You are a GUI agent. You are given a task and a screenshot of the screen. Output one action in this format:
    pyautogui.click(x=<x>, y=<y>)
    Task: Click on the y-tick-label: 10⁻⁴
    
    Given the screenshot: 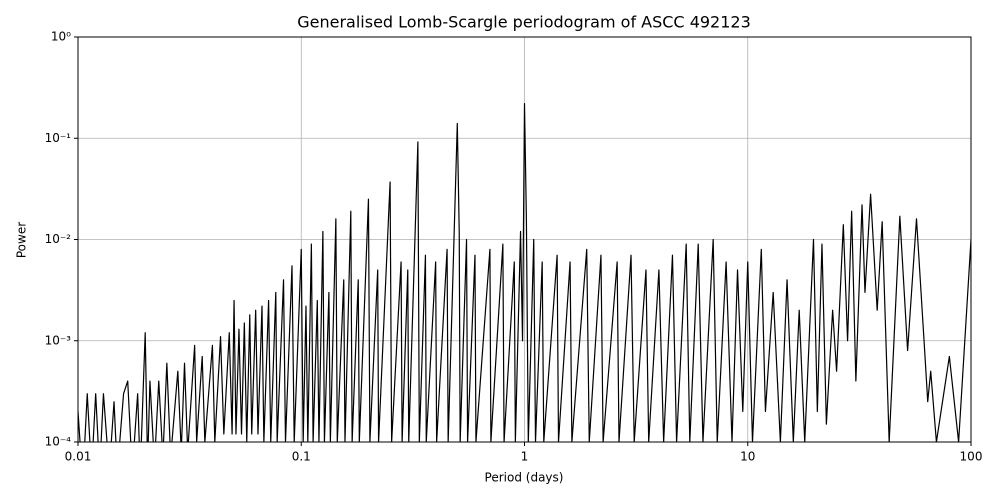 What is the action you would take?
    pyautogui.click(x=58, y=442)
    